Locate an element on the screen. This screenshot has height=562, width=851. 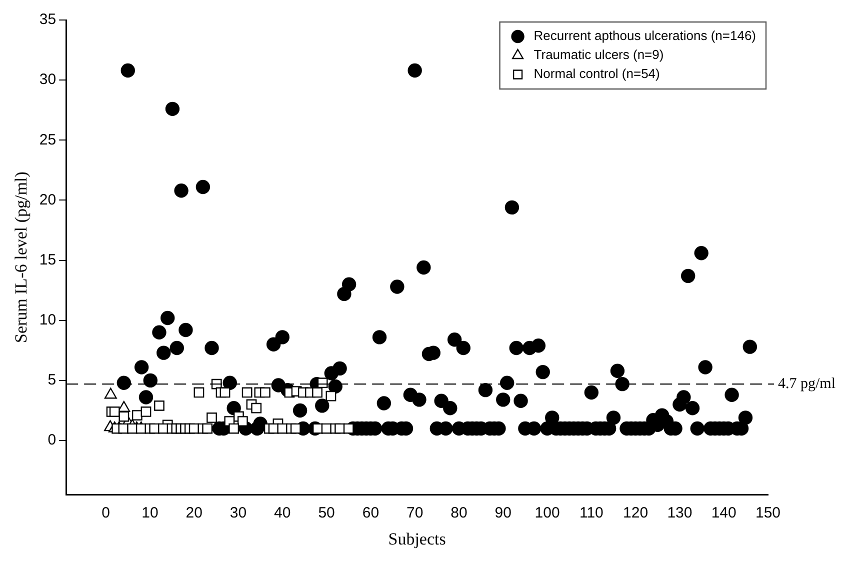
legend-label: Traumatic ulcers (n=9) is located at coordinates (599, 54).